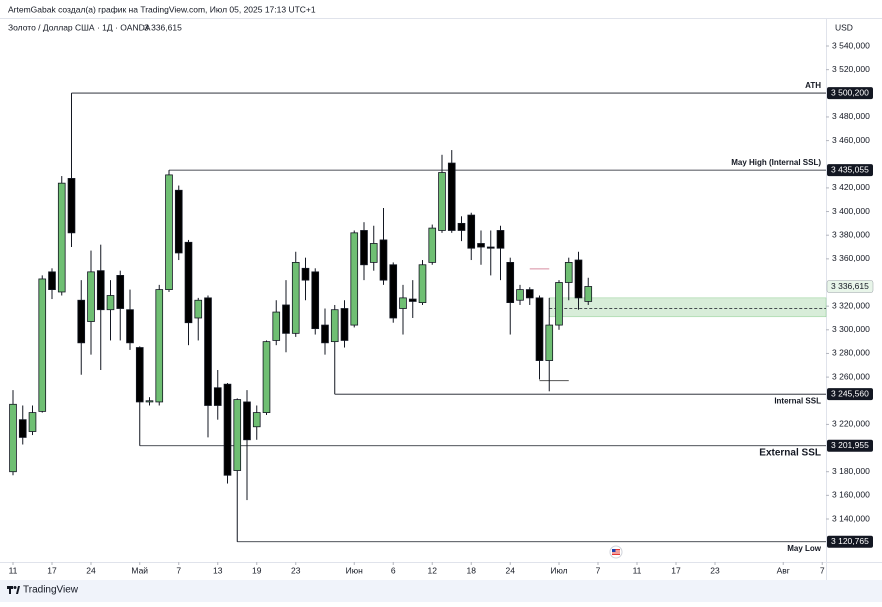  Describe the element at coordinates (851, 69) in the screenshot. I see `y-tick-label: 3 520,000` at that location.